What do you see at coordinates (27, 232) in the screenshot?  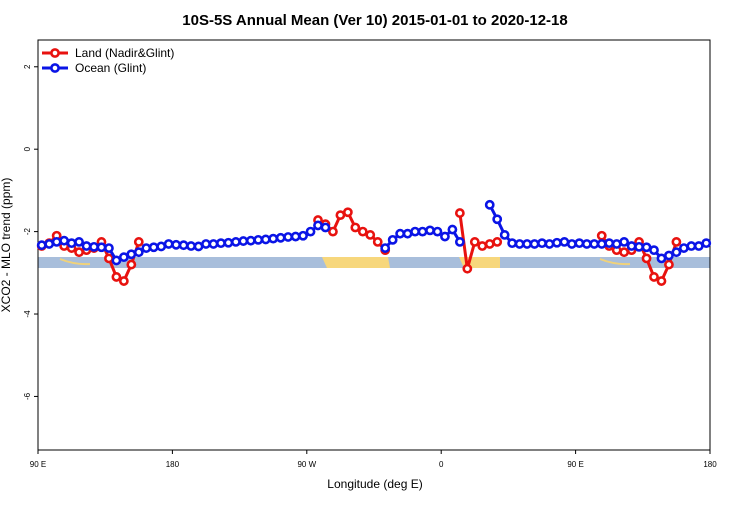 I see `y-tick-label: -2` at bounding box center [27, 232].